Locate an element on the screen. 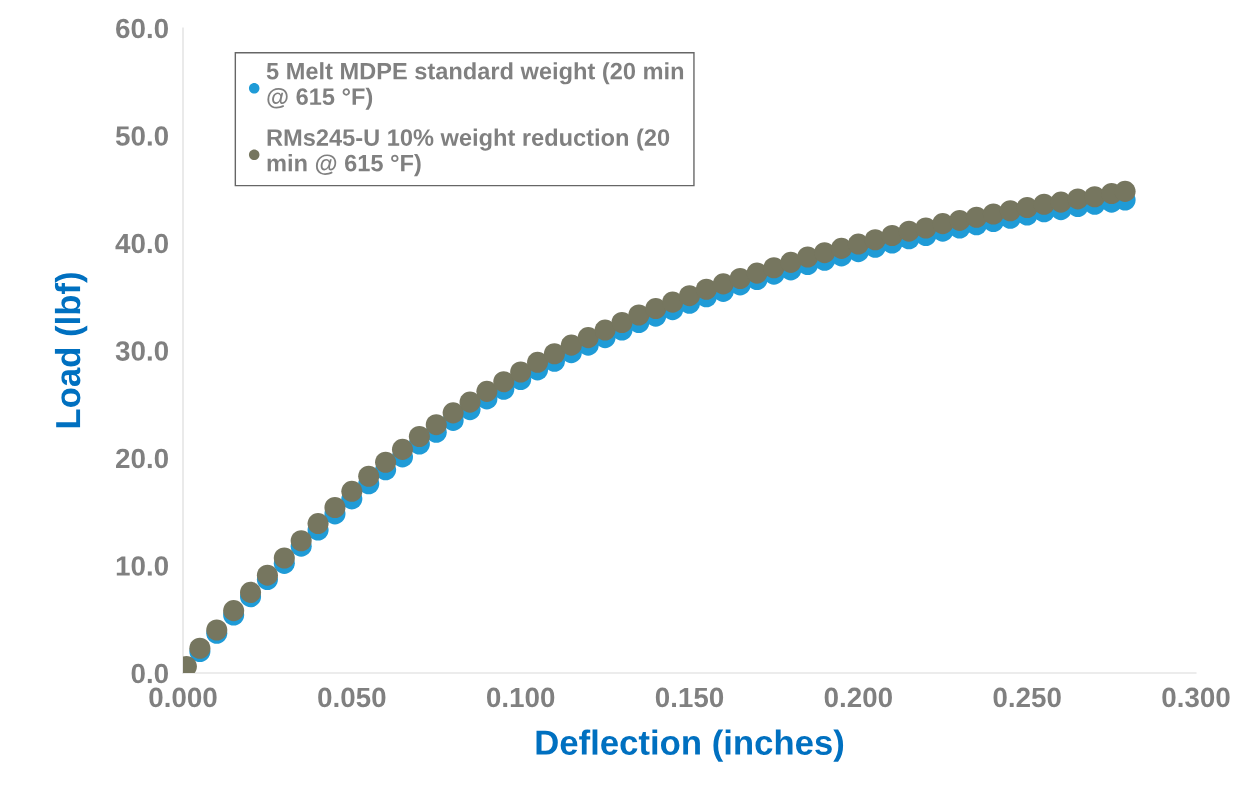  x-tick-label: 0.150 is located at coordinates (689, 697).